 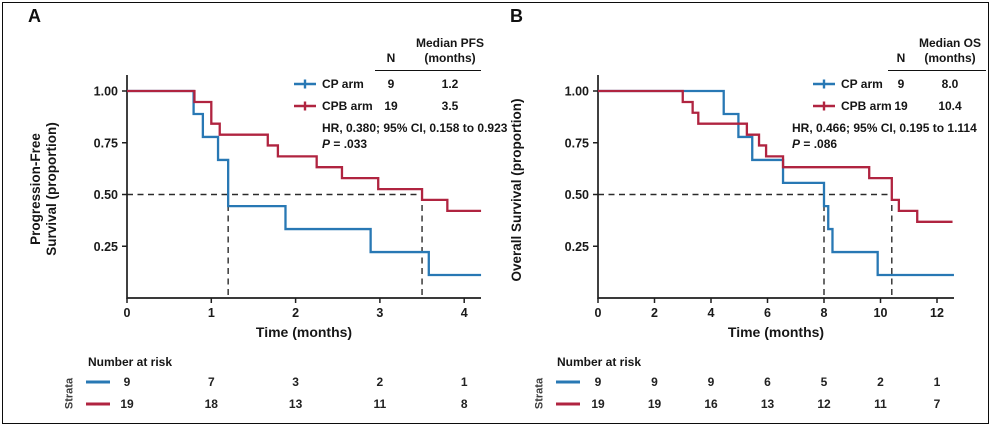 What do you see at coordinates (43, 189) in the screenshot?
I see `panel-a-y-axis-title: Progression-Free Survival (proportion)` at bounding box center [43, 189].